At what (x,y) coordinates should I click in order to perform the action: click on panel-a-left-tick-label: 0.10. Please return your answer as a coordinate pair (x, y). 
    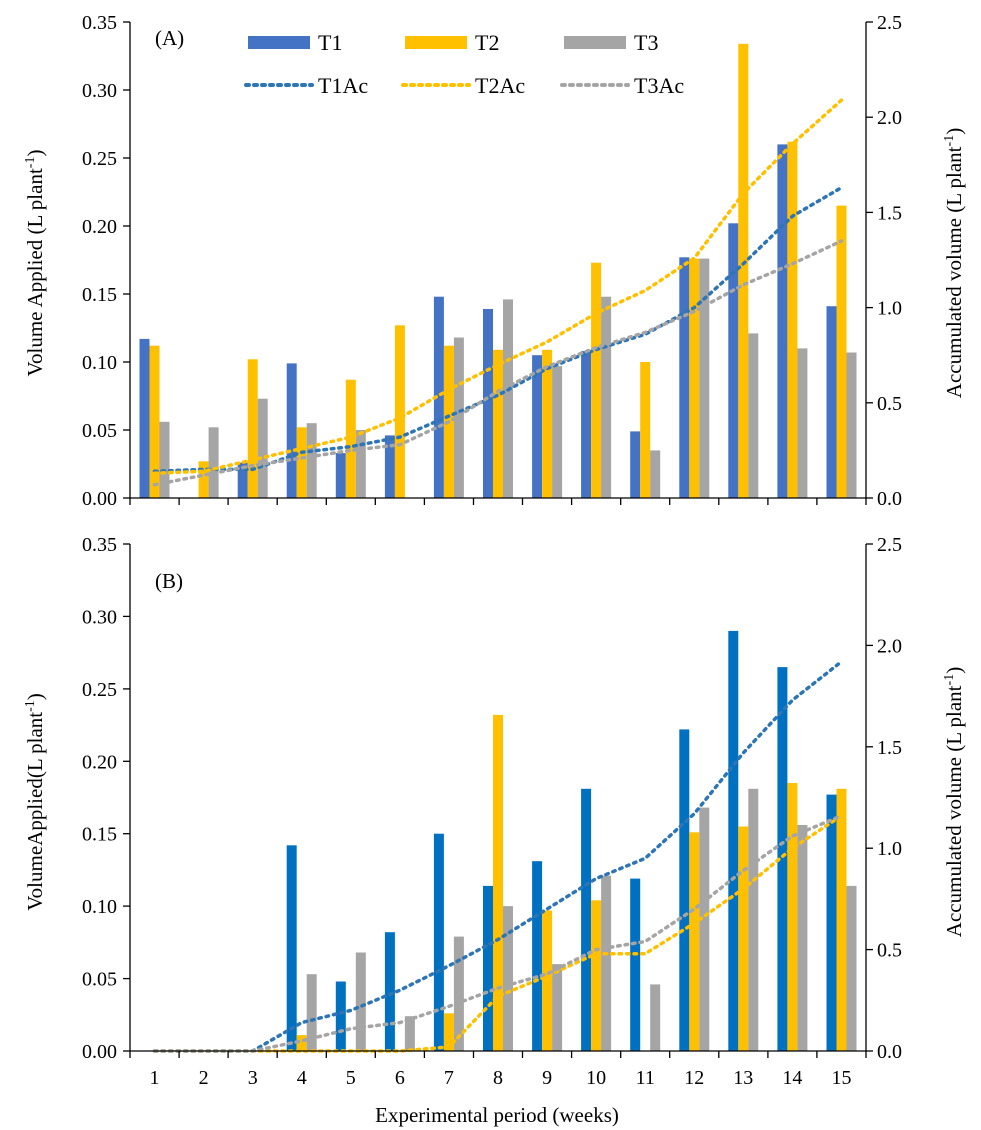
    Looking at the image, I should click on (99, 363).